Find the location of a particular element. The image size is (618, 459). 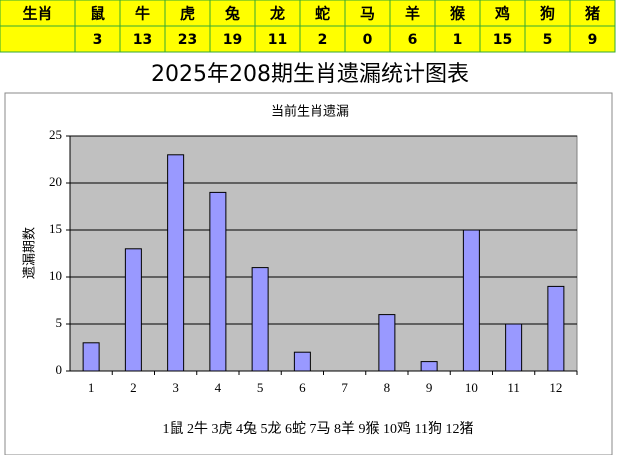

value-text: 19 is located at coordinates (232, 40).